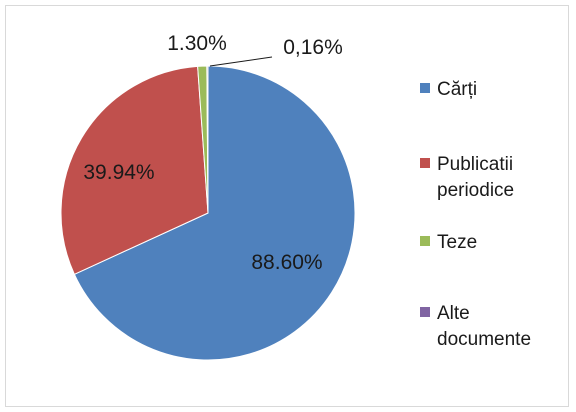 This screenshot has width=576, height=412. I want to click on slice-alte-documente, so click(207, 139).